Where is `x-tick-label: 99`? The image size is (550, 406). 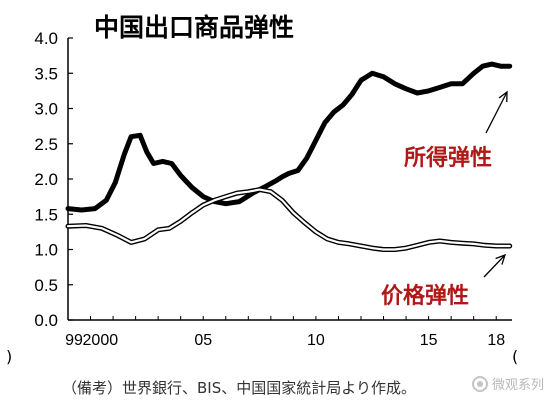 x-tick-label: 99 is located at coordinates (74, 340).